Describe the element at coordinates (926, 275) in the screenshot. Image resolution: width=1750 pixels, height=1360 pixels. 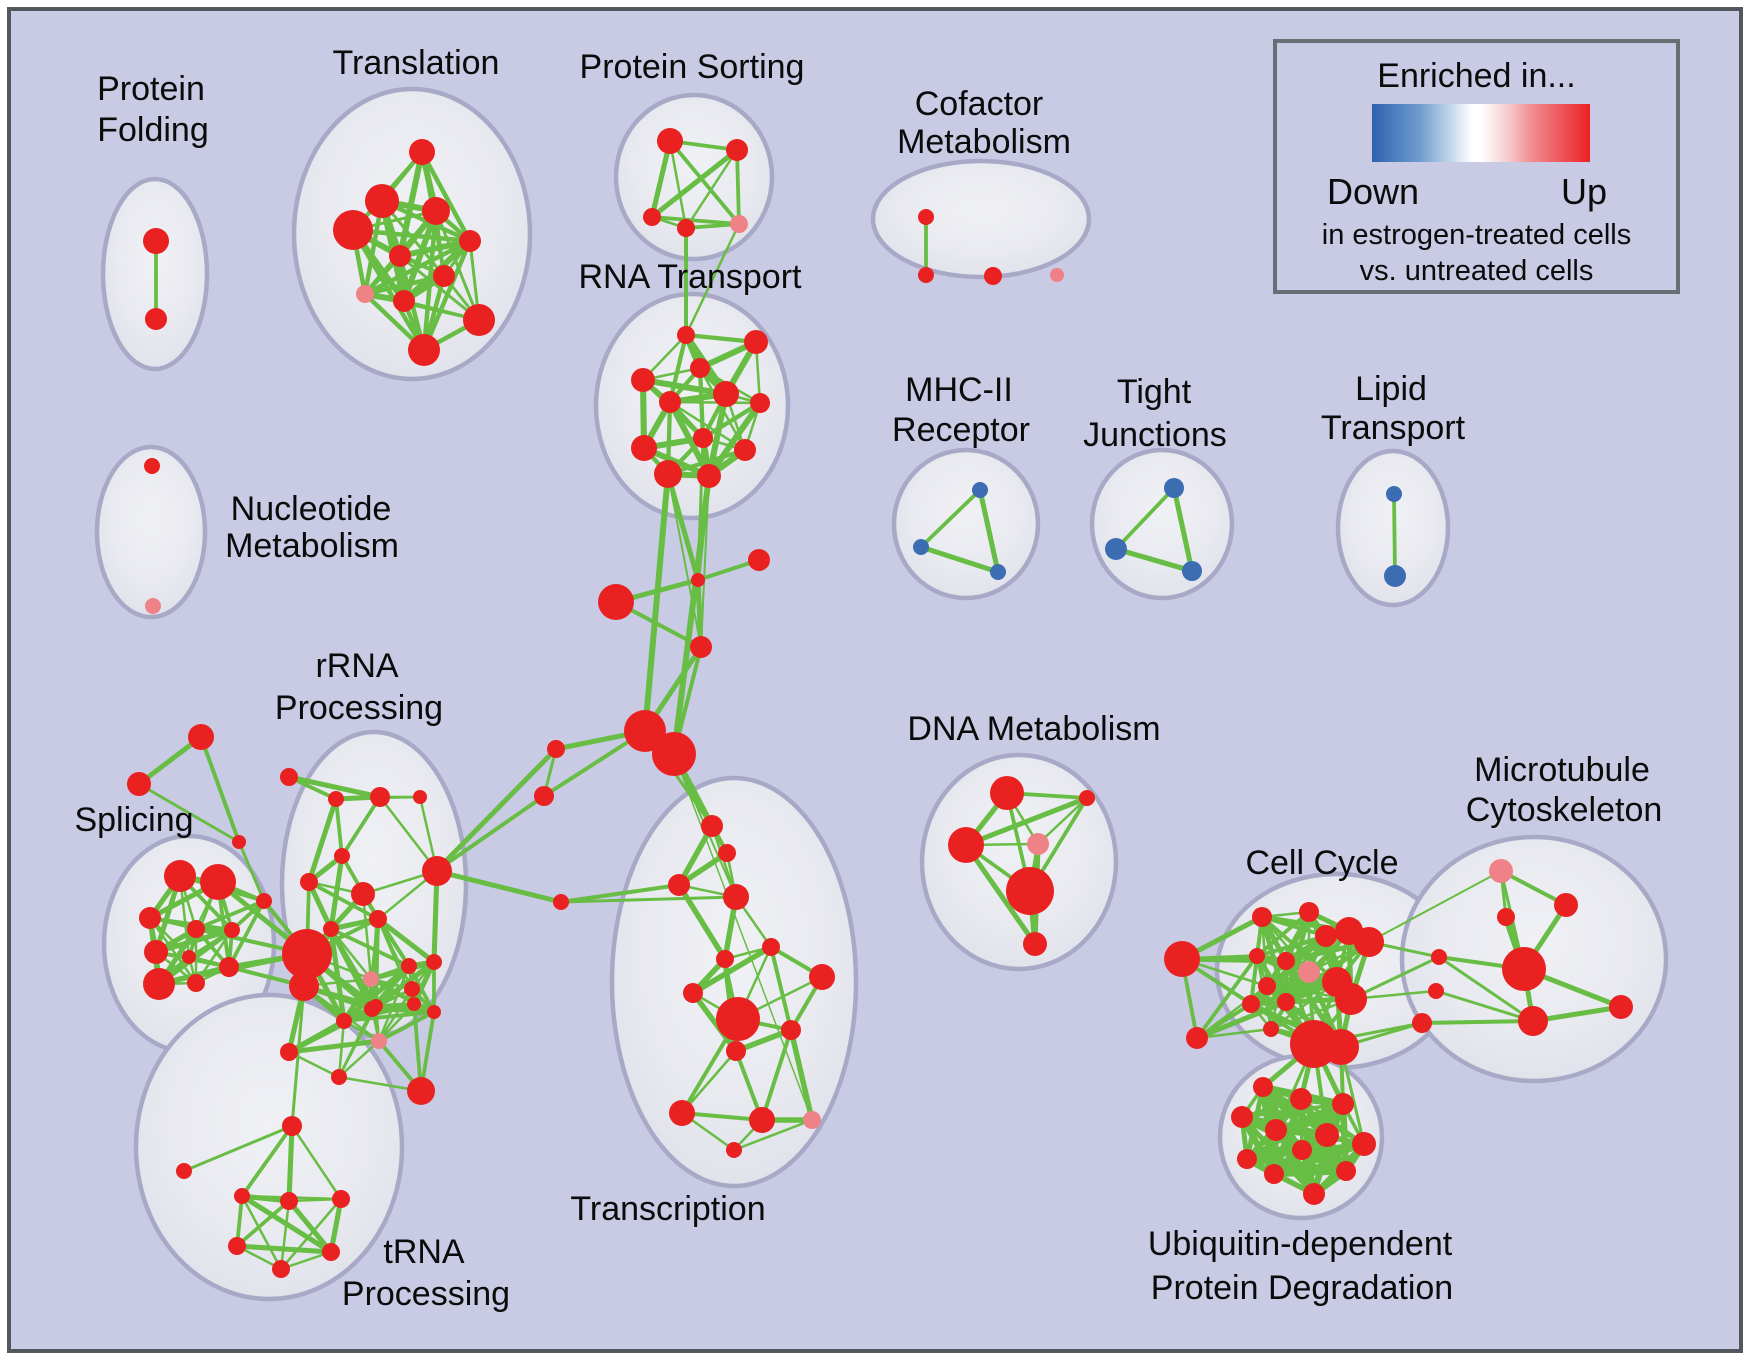
I see `gene-set-node-cofactor-metabolism` at that location.